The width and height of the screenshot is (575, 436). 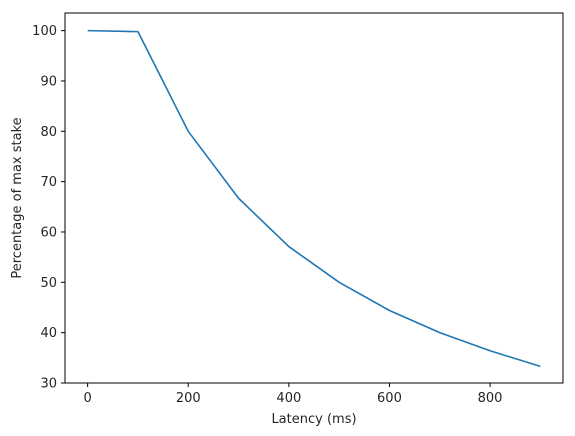 What do you see at coordinates (17, 197) in the screenshot?
I see `y-axis-title: Percentage of max stake` at bounding box center [17, 197].